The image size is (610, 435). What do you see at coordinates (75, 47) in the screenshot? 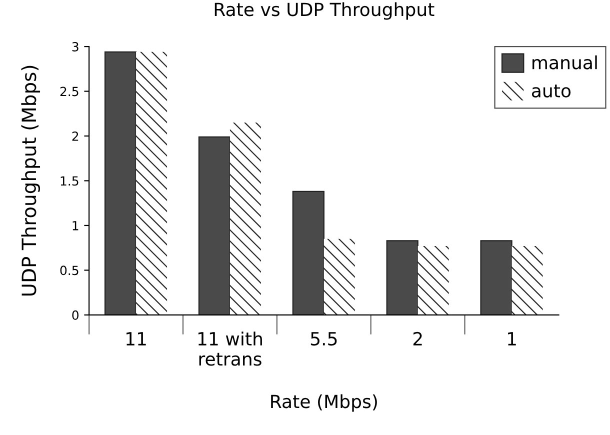
I see `y-tick-label: 3` at bounding box center [75, 47].